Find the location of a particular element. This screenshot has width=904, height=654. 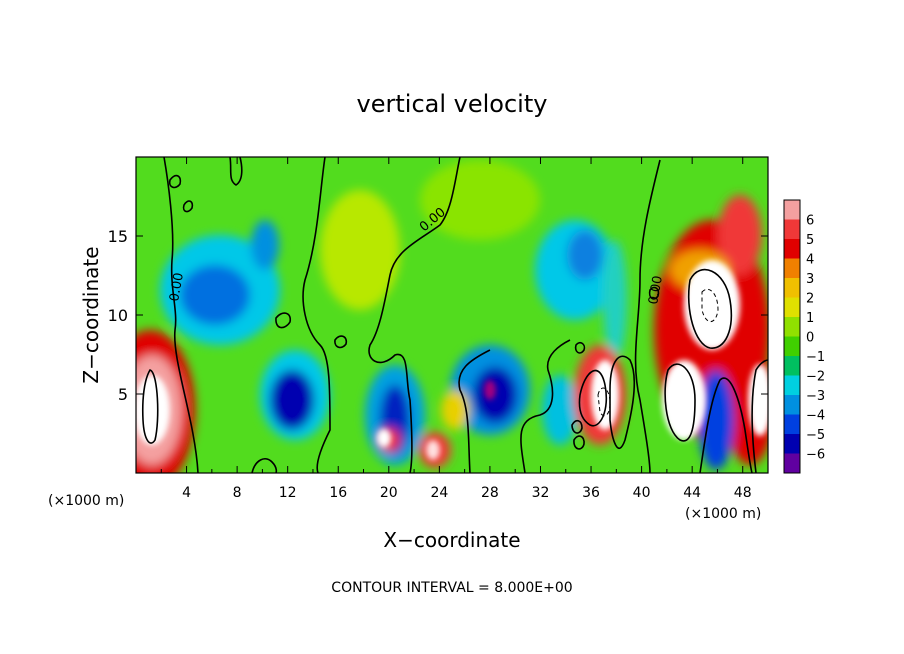

y-tick-label: 10 is located at coordinates (118, 315).